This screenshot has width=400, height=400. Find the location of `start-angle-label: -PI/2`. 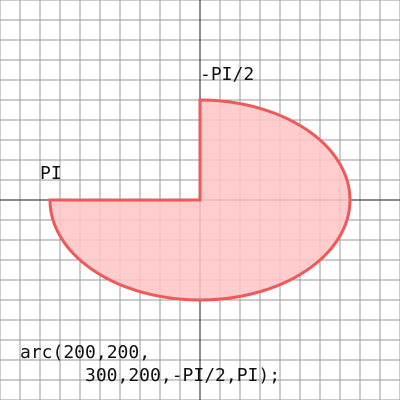

start-angle-label: -PI/2 is located at coordinates (227, 74).